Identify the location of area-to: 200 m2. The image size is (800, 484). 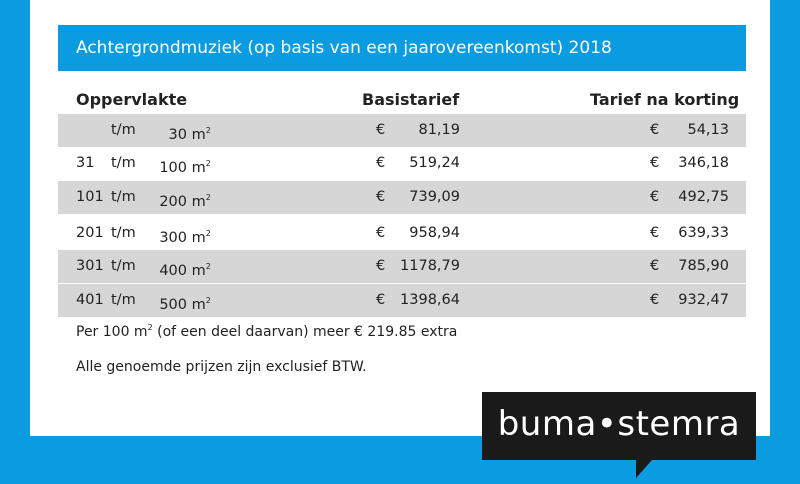
(181, 200).